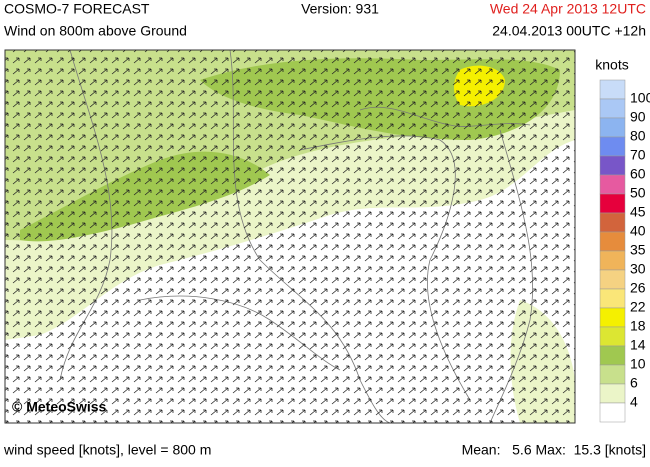  What do you see at coordinates (638, 345) in the screenshot?
I see `legend-label: 14` at bounding box center [638, 345].